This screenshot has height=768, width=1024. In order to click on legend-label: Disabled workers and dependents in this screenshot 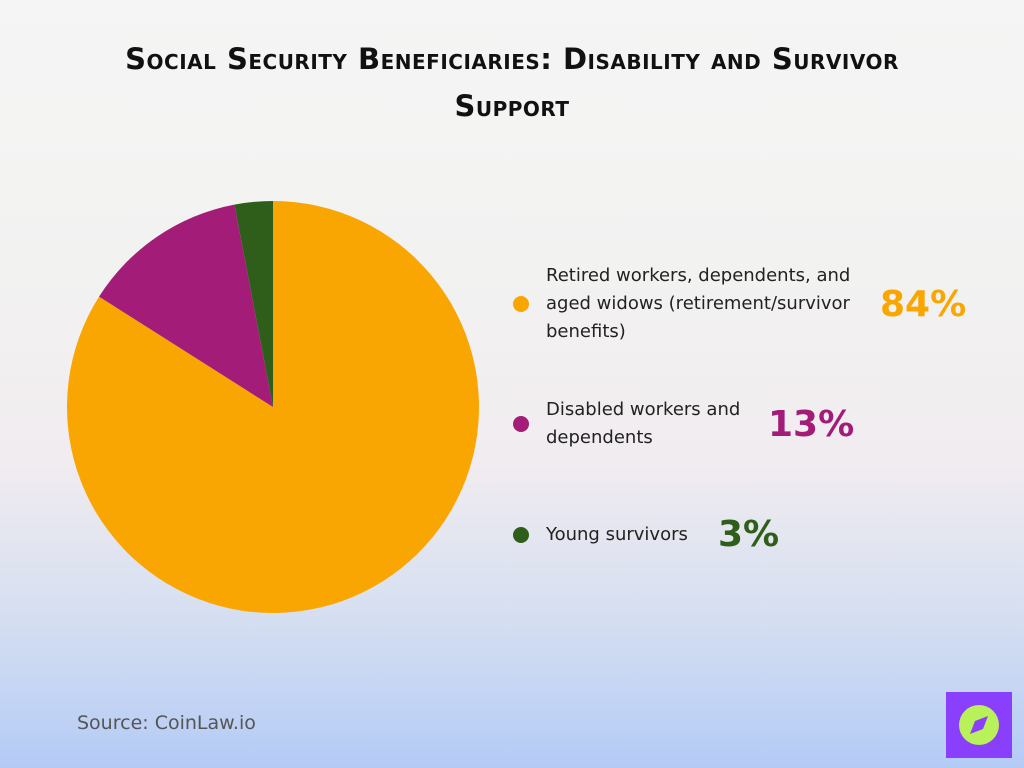, I will do `click(643, 423)`.